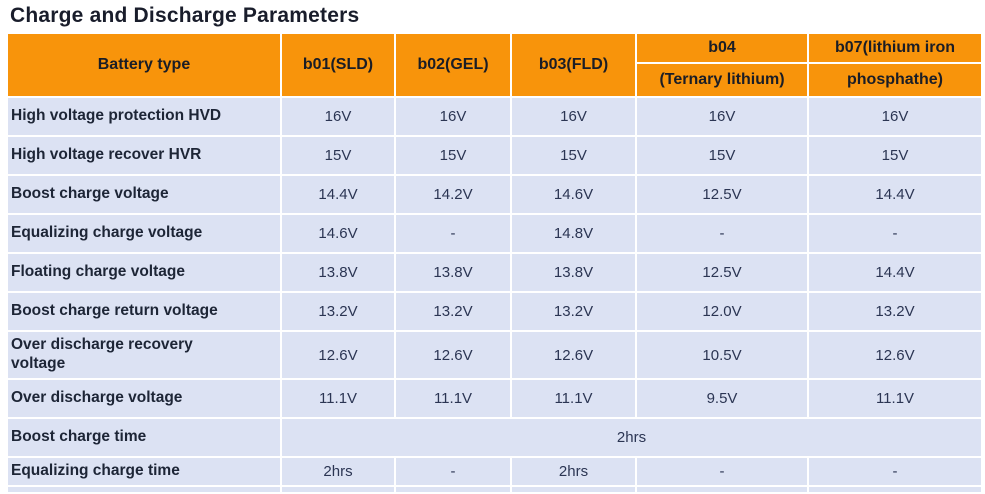 The image size is (985, 494). What do you see at coordinates (722, 80) in the screenshot?
I see `header-cell-b04-line2: (Ternary lithium)` at bounding box center [722, 80].